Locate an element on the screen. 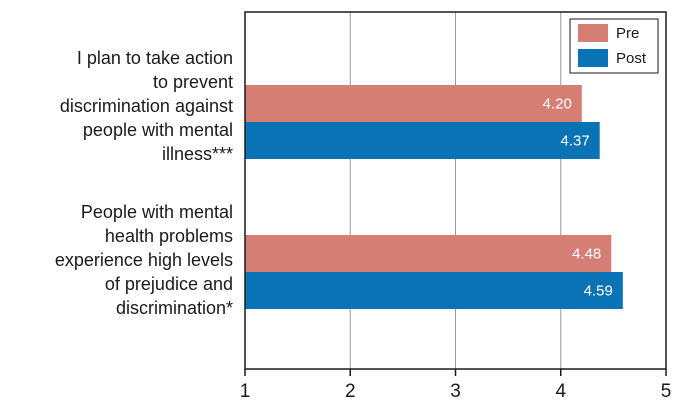  x-tick-label: 2 is located at coordinates (350, 391).